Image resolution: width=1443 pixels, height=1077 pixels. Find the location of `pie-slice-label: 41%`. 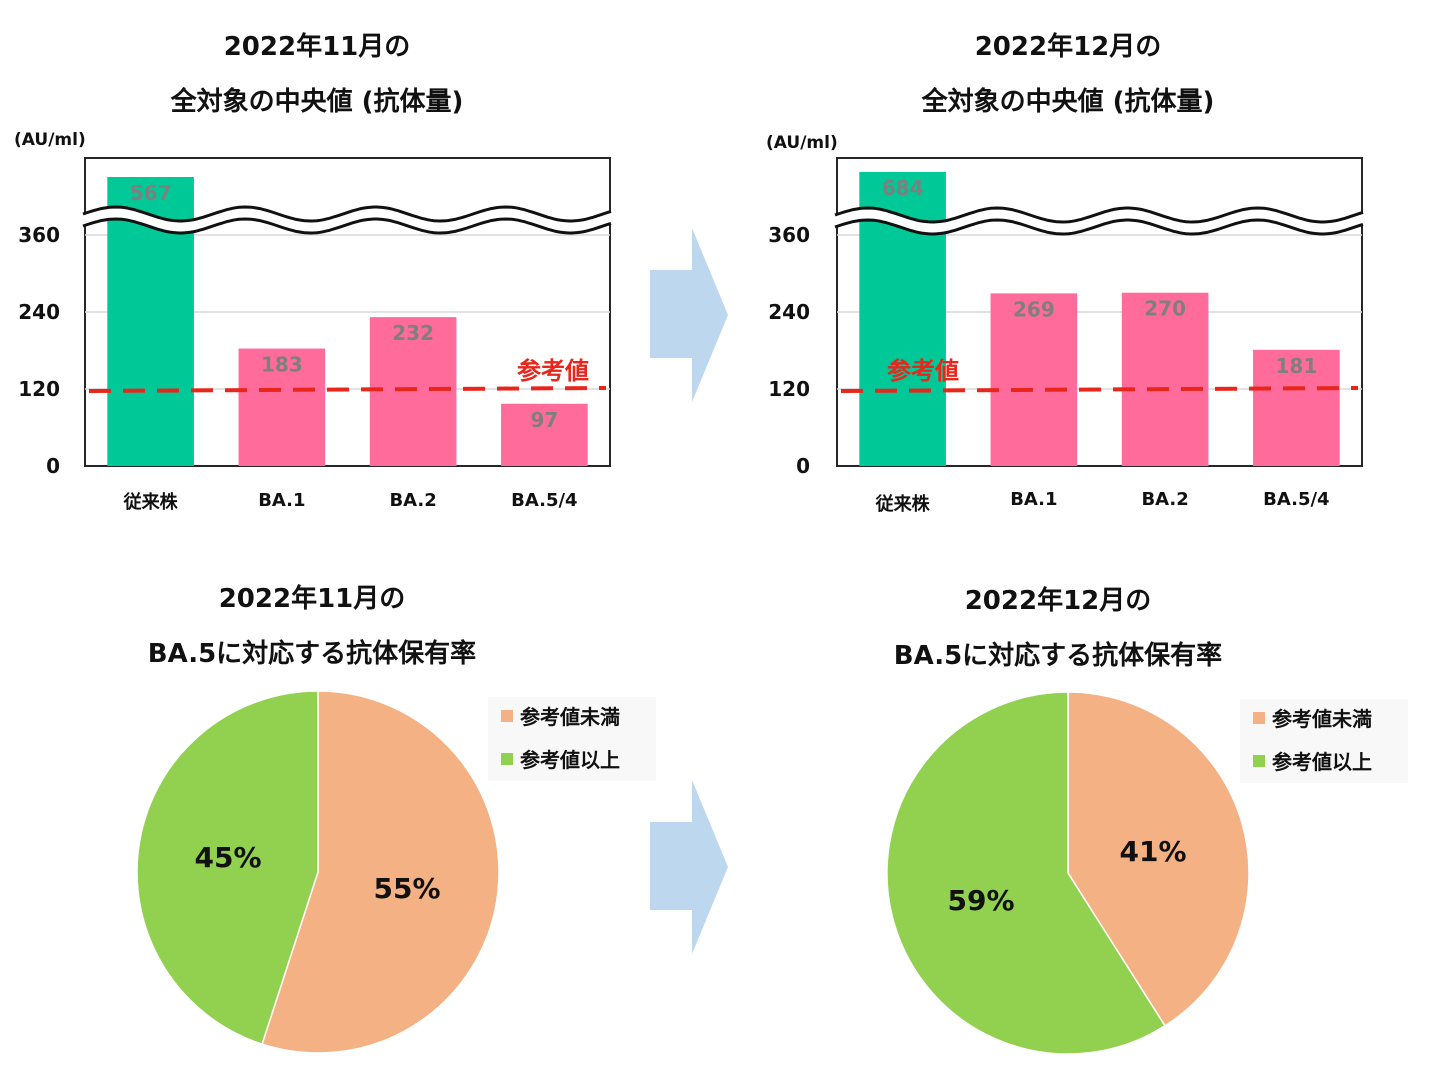

pie-slice-label: 41% is located at coordinates (1152, 851).